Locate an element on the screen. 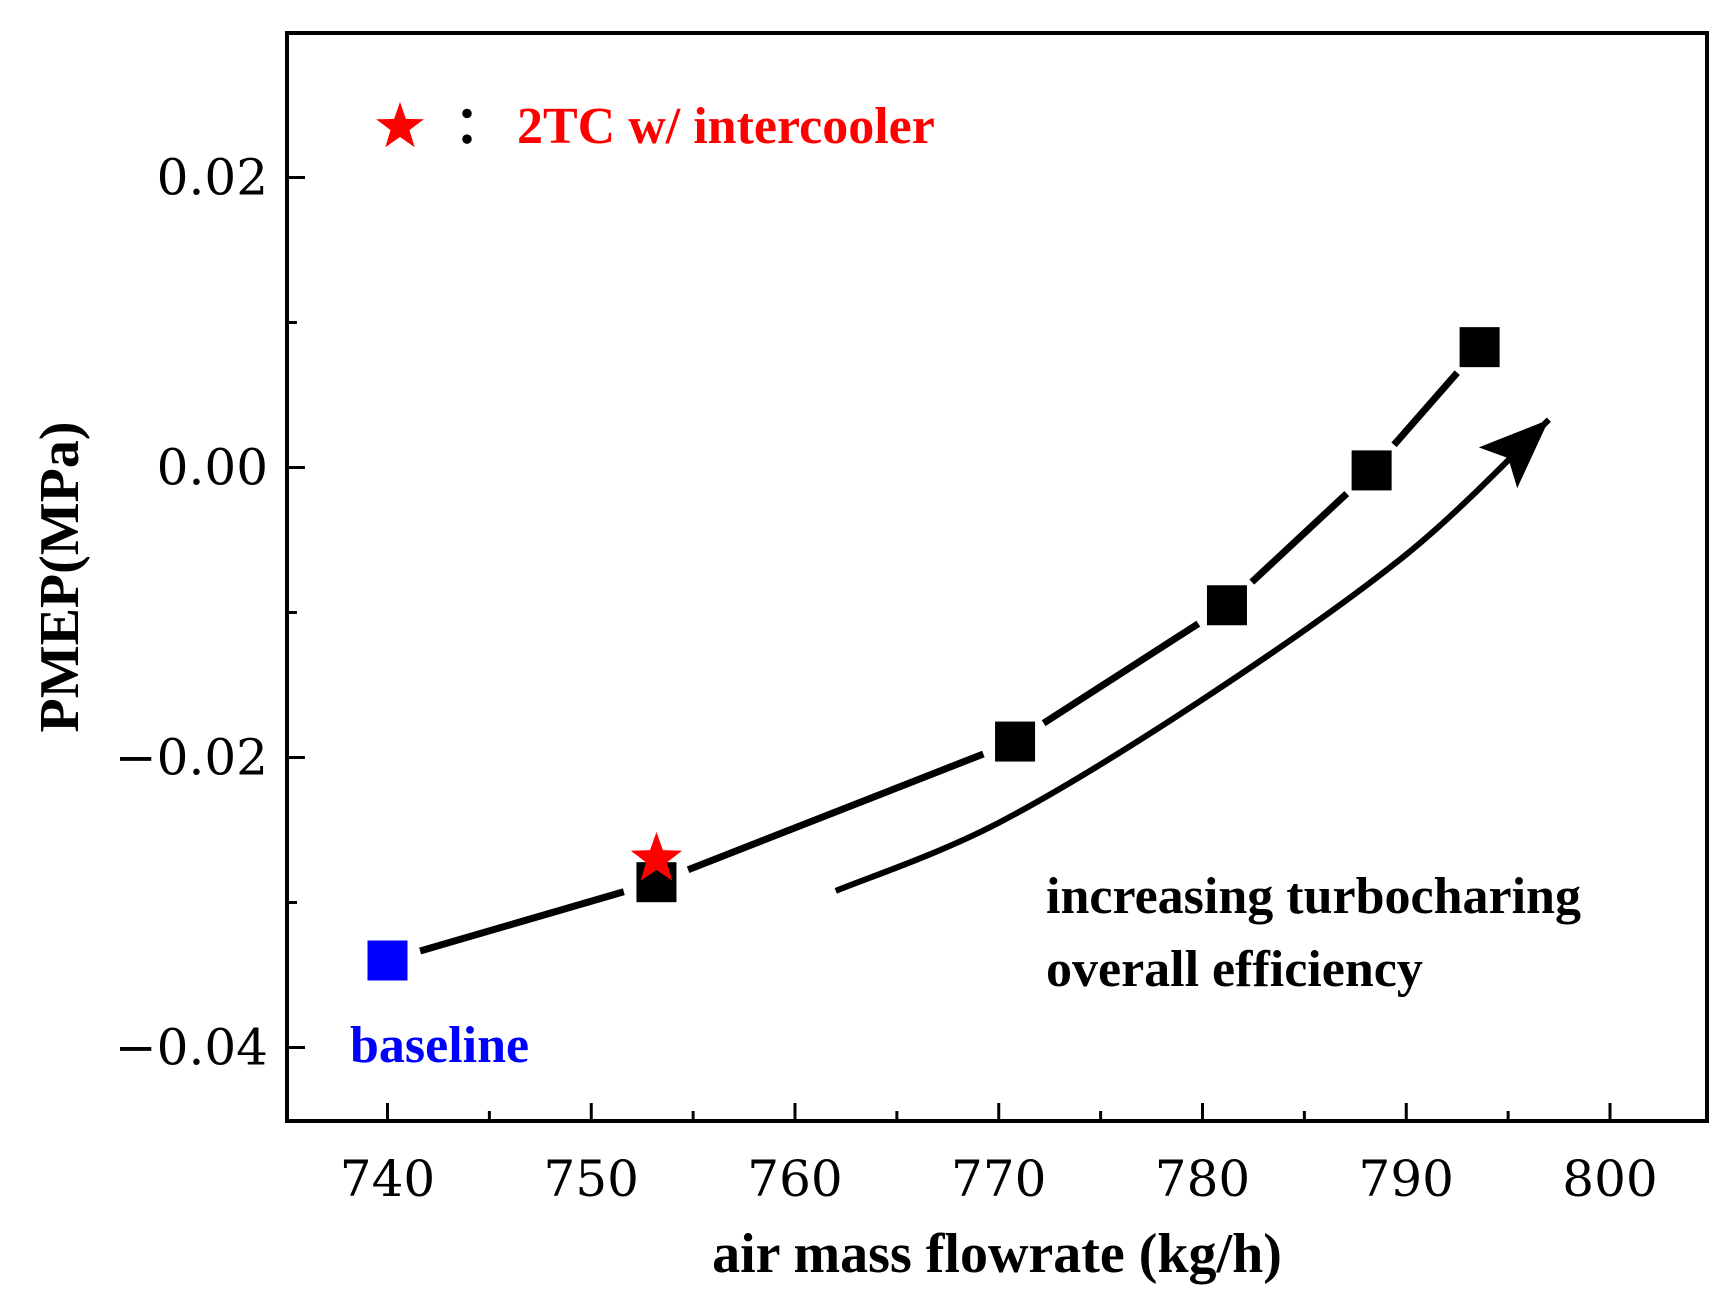  baseline-label: baseline is located at coordinates (439, 1045).